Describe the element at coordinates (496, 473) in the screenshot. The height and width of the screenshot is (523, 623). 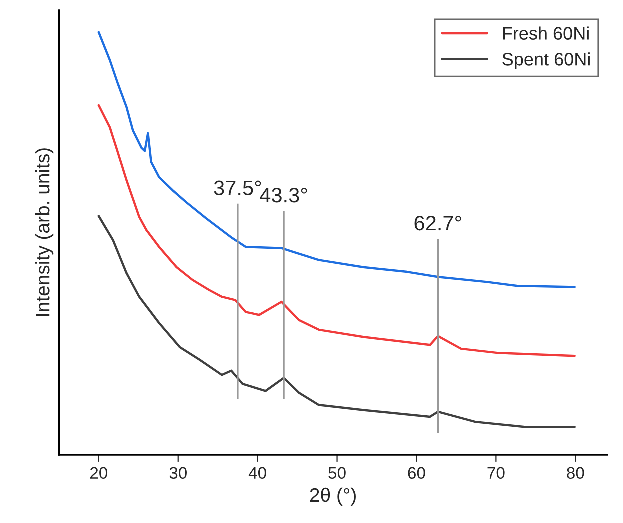
I see `x-tick-label: 70` at that location.